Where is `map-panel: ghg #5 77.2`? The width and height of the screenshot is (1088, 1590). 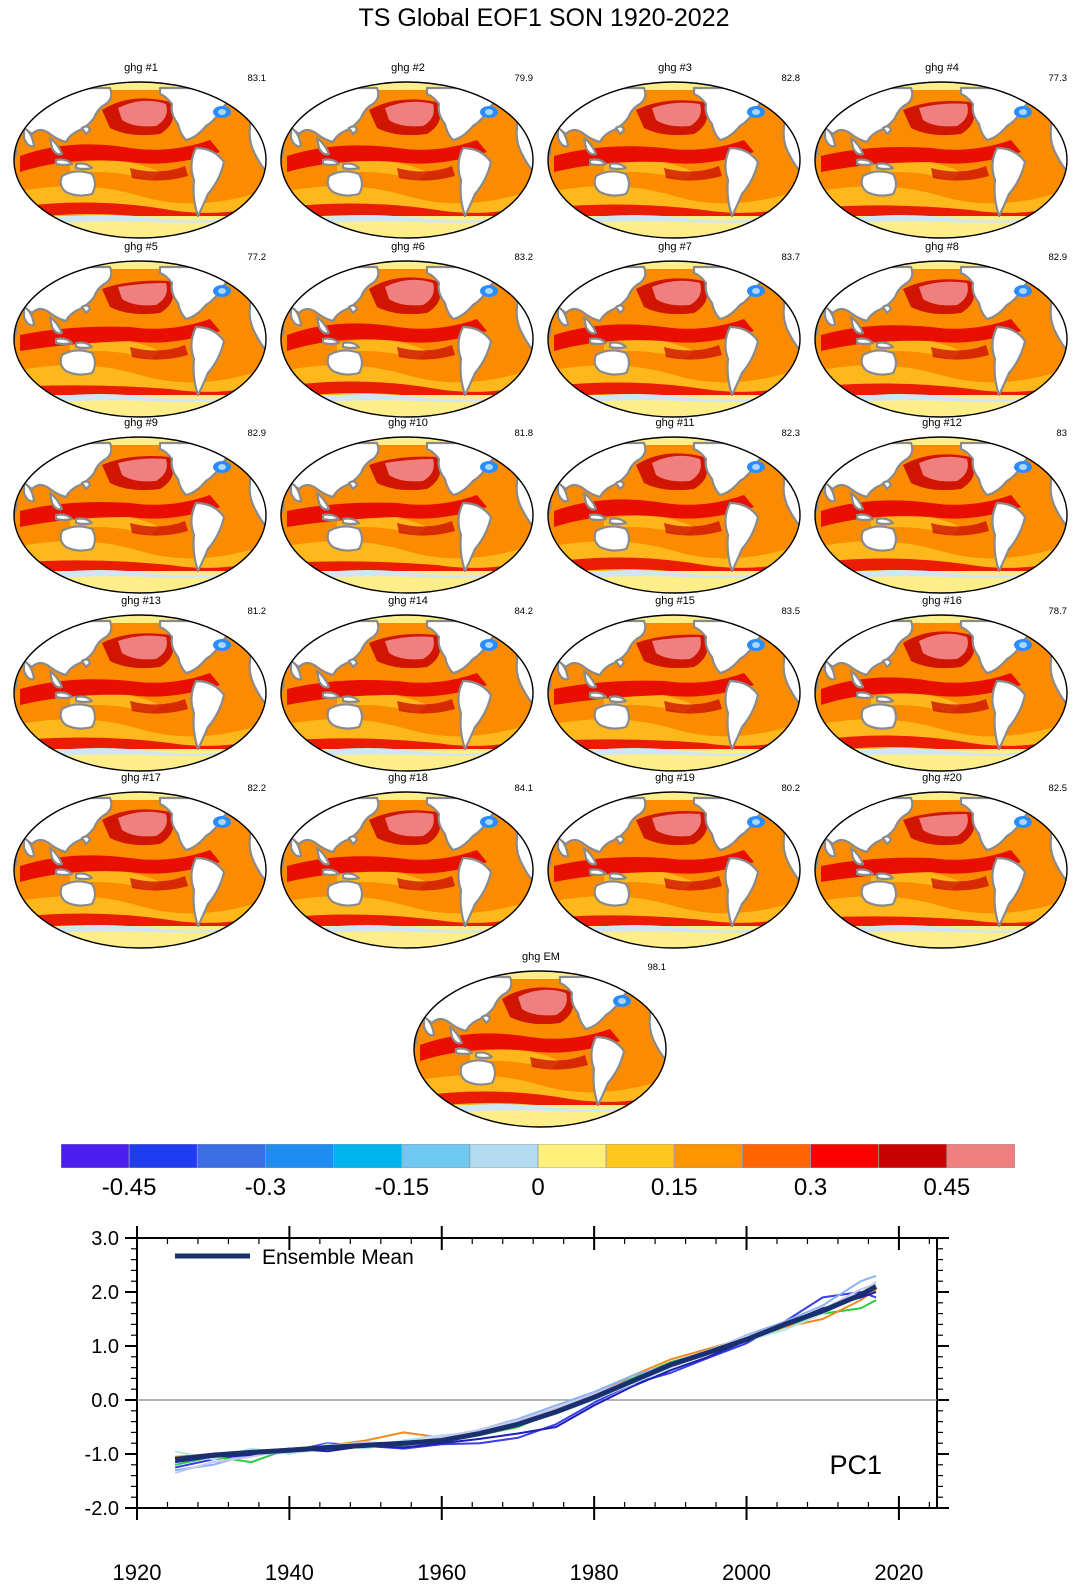
map-panel: ghg #5 77.2 is located at coordinates (141, 332).